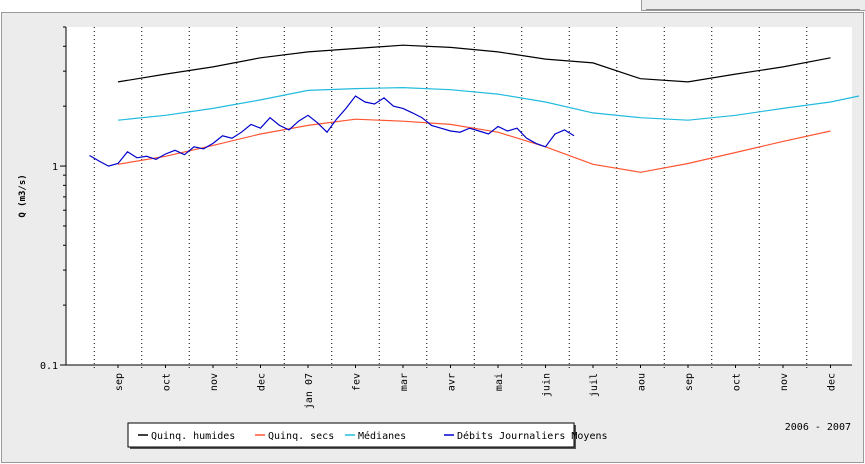  What do you see at coordinates (357, 382) in the screenshot?
I see `x-tick-label: fev` at bounding box center [357, 382].